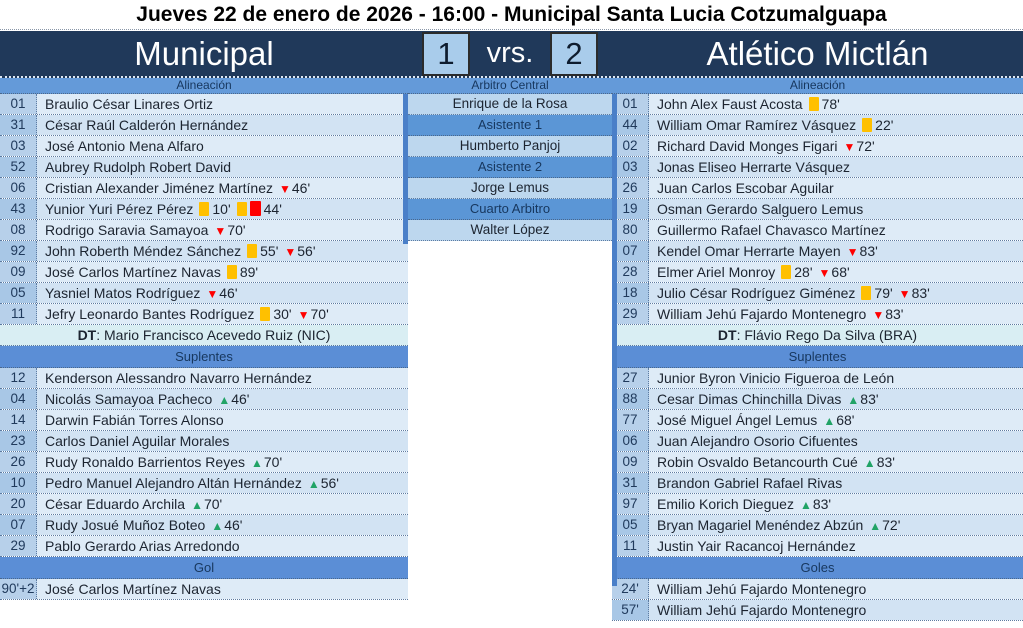 The height and width of the screenshot is (628, 1023). I want to click on player-name: Osman Gerardo Salguero Lemus, so click(836, 209).